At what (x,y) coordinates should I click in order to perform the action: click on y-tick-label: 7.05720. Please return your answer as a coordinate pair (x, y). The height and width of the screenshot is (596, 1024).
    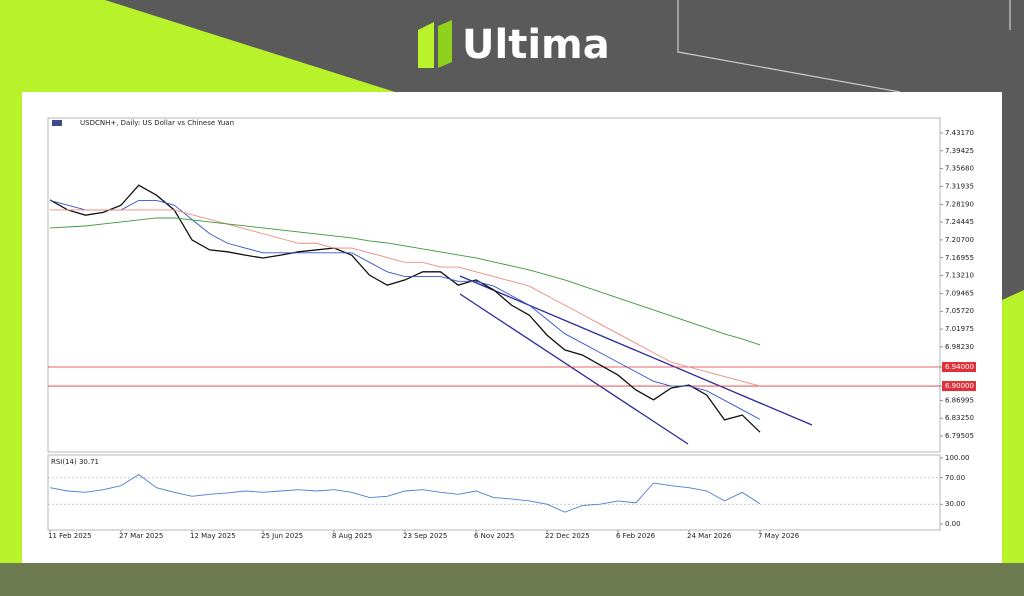
    Looking at the image, I should click on (959, 311).